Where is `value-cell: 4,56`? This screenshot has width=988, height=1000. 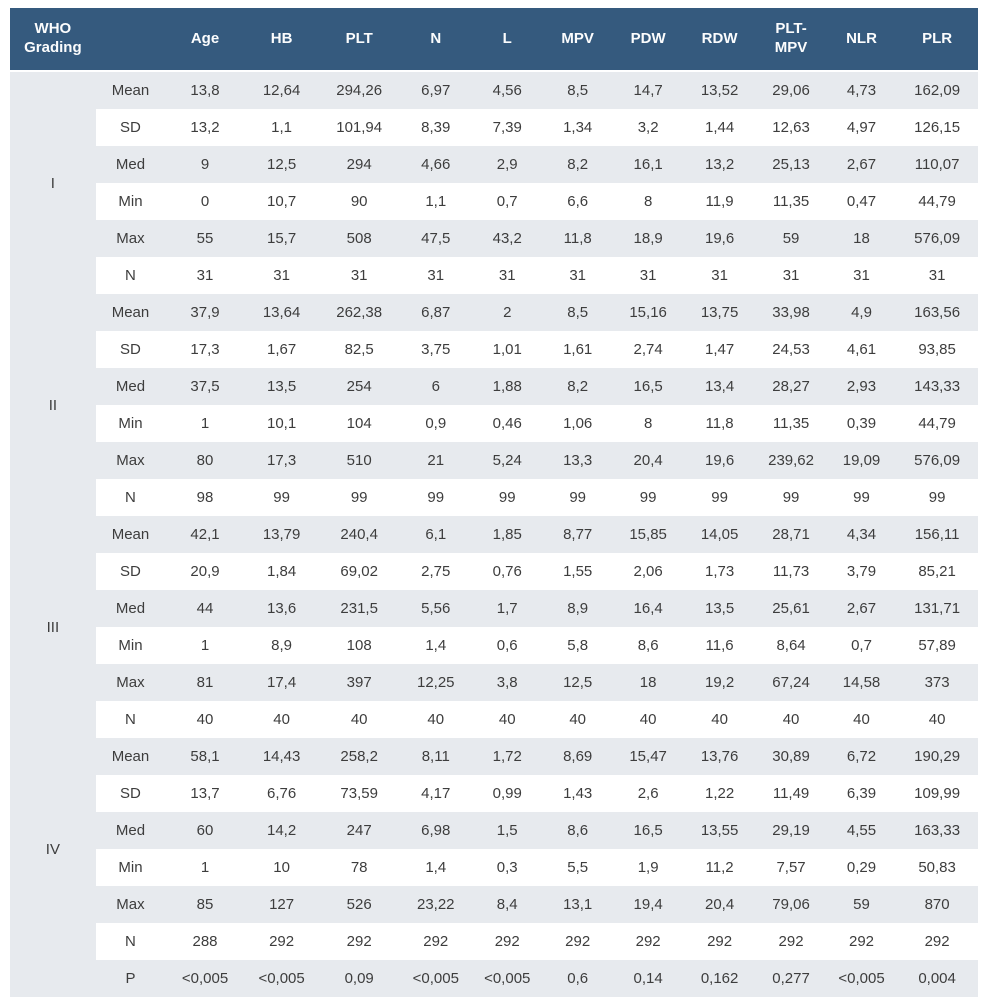 value-cell: 4,56 is located at coordinates (507, 90).